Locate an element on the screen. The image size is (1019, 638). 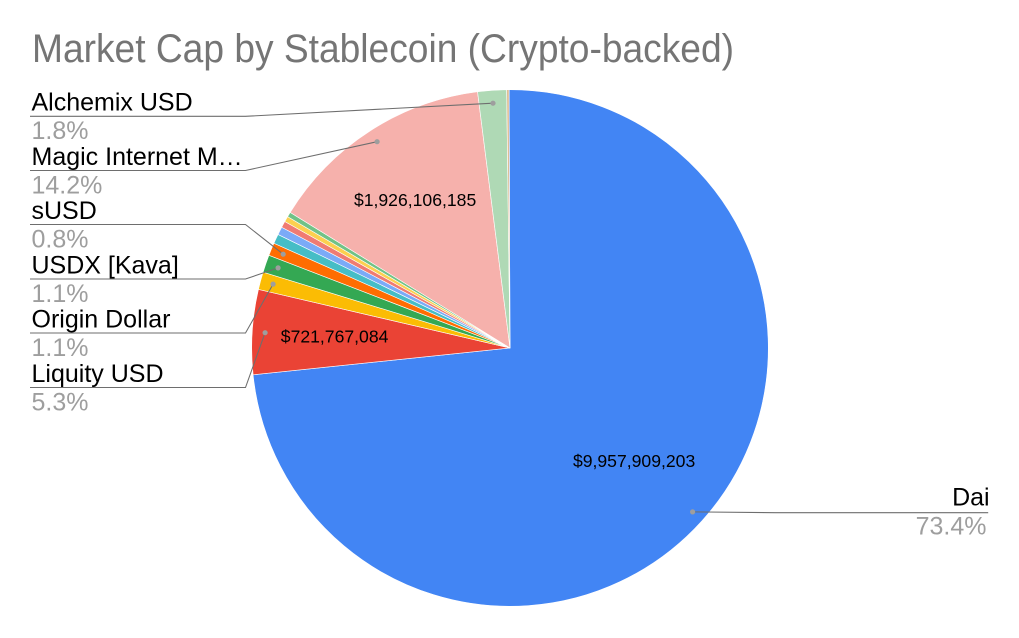
svg-text: sUSD is located at coordinates (64, 211).